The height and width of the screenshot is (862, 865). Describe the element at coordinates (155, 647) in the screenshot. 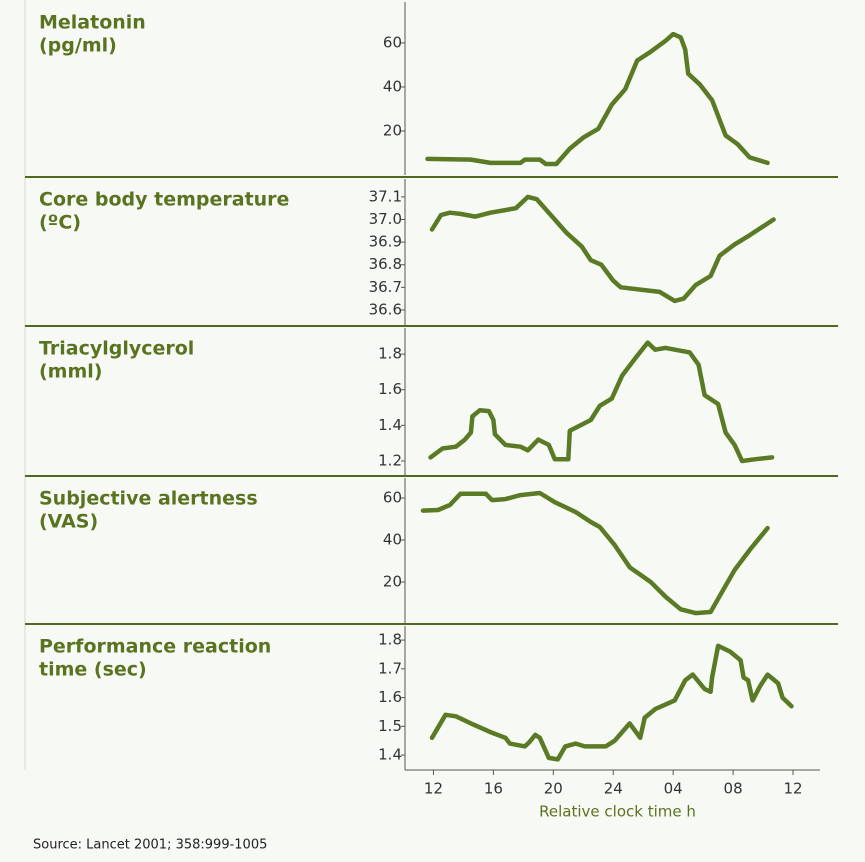

I see `panel-title: Performance reaction` at that location.